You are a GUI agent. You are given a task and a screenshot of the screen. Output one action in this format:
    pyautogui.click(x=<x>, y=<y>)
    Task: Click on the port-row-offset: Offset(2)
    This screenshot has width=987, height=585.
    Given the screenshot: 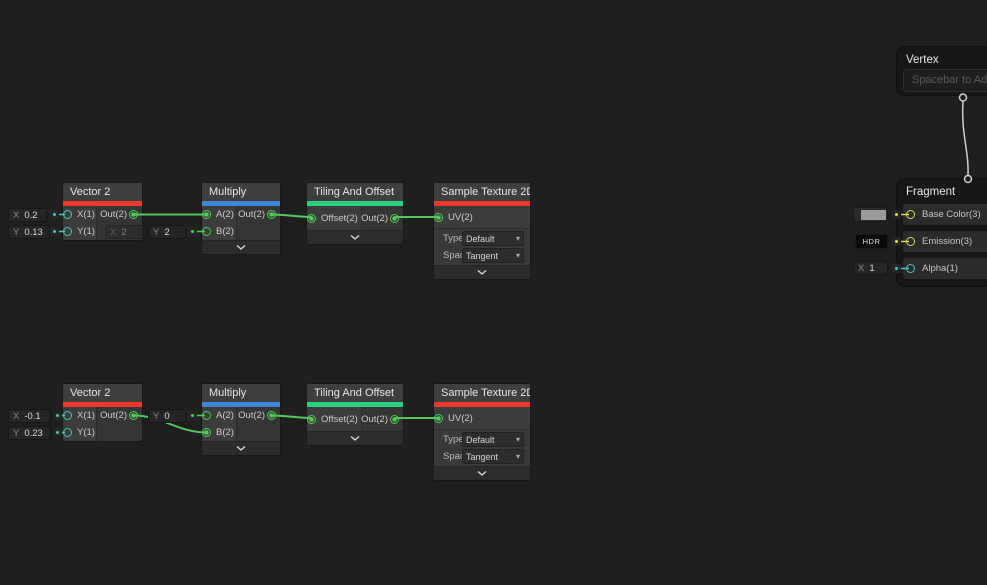 What is the action you would take?
    pyautogui.click(x=334, y=419)
    